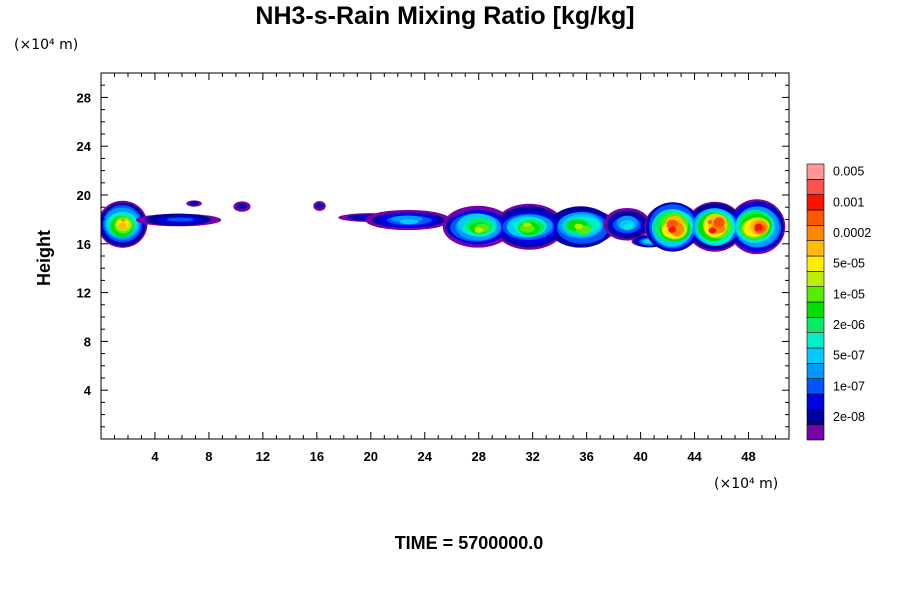  What do you see at coordinates (478, 456) in the screenshot?
I see `x-tick-label: 28` at bounding box center [478, 456].